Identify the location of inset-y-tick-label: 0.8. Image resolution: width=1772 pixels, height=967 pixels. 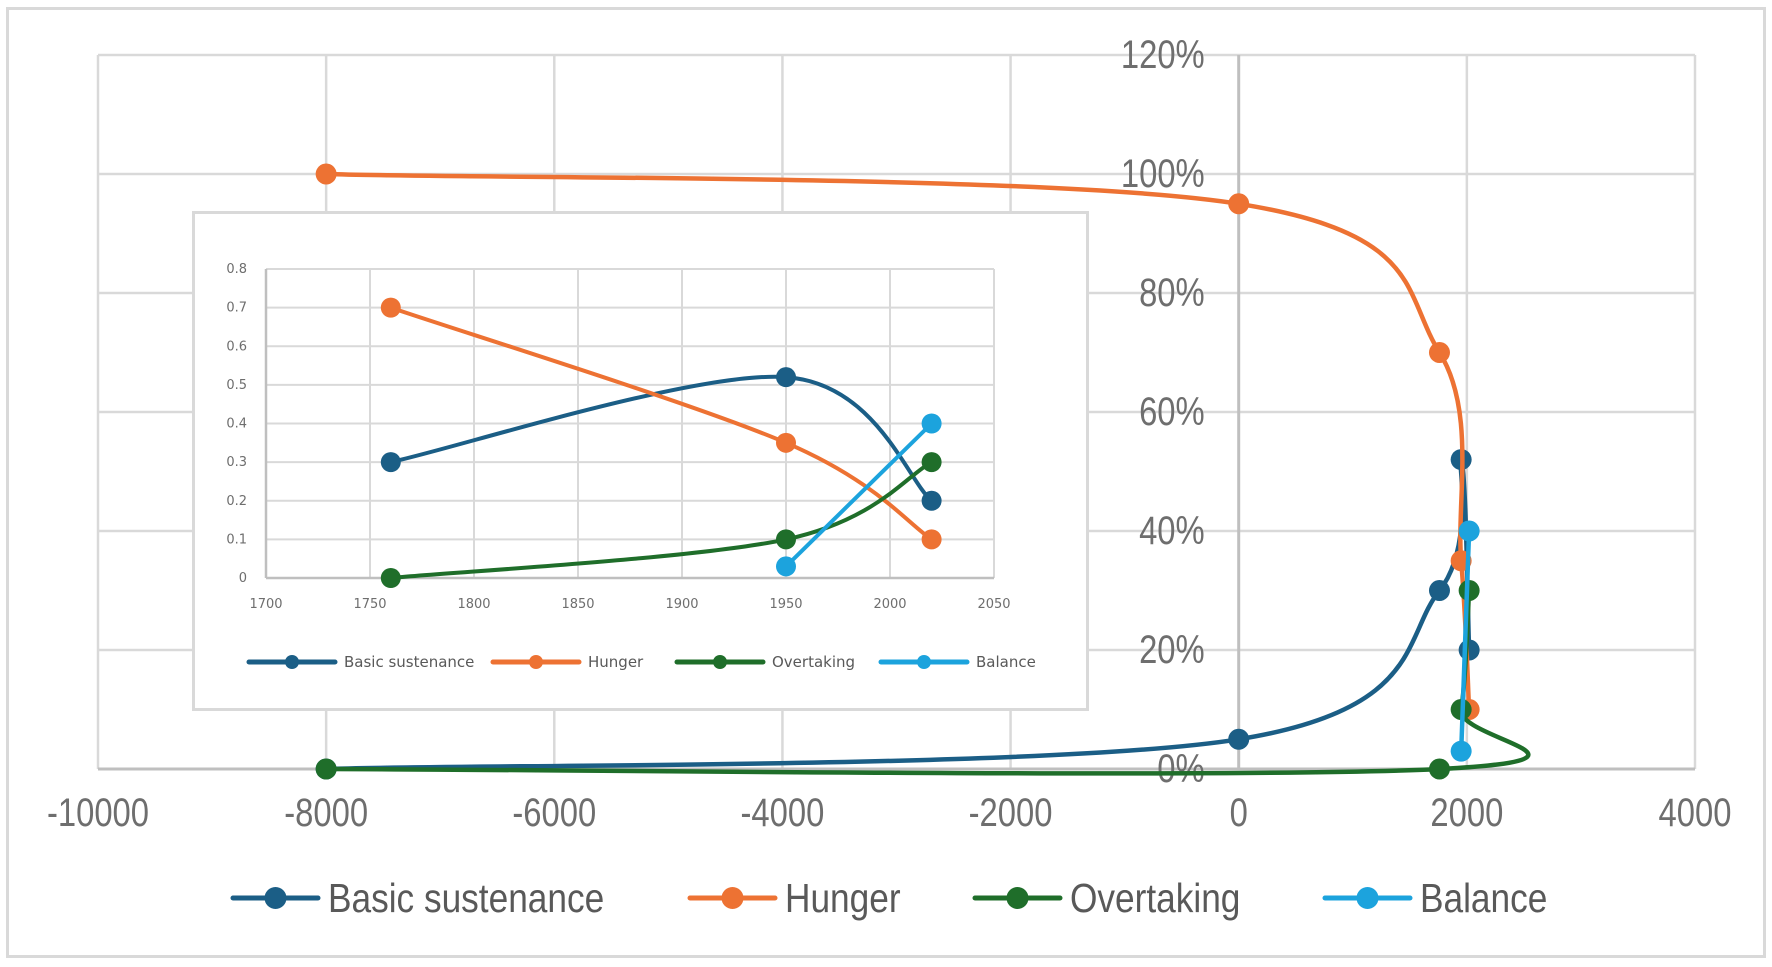
(236, 269).